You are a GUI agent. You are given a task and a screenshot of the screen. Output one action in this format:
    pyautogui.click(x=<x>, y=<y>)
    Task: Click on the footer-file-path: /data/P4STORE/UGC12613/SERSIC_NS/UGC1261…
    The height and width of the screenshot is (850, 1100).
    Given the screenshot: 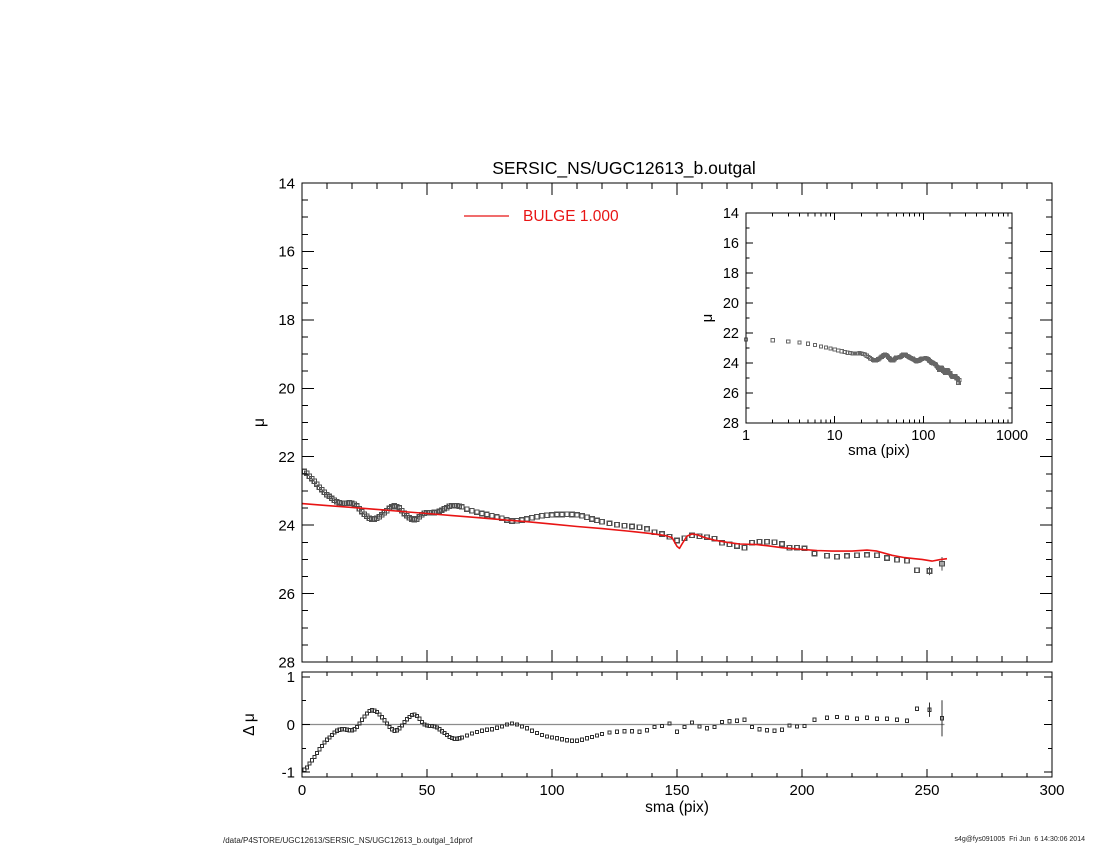 What is the action you would take?
    pyautogui.click(x=348, y=840)
    